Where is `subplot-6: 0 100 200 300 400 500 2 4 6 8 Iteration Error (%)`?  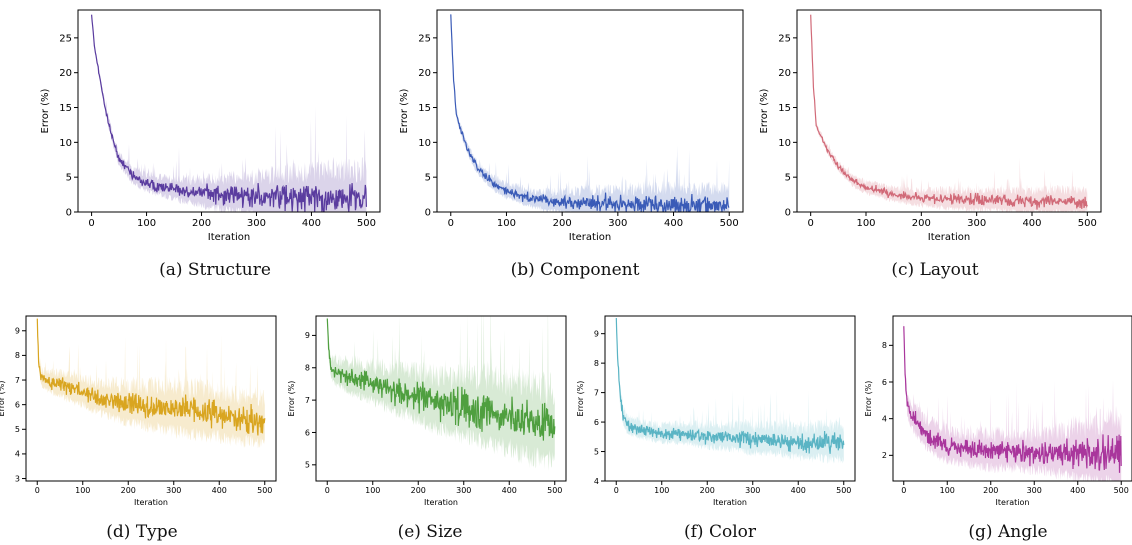
subplot-6: 0 100 200 300 400 500 2 4 6 8 Iteration Error (%) is located at coordinates (998, 411).